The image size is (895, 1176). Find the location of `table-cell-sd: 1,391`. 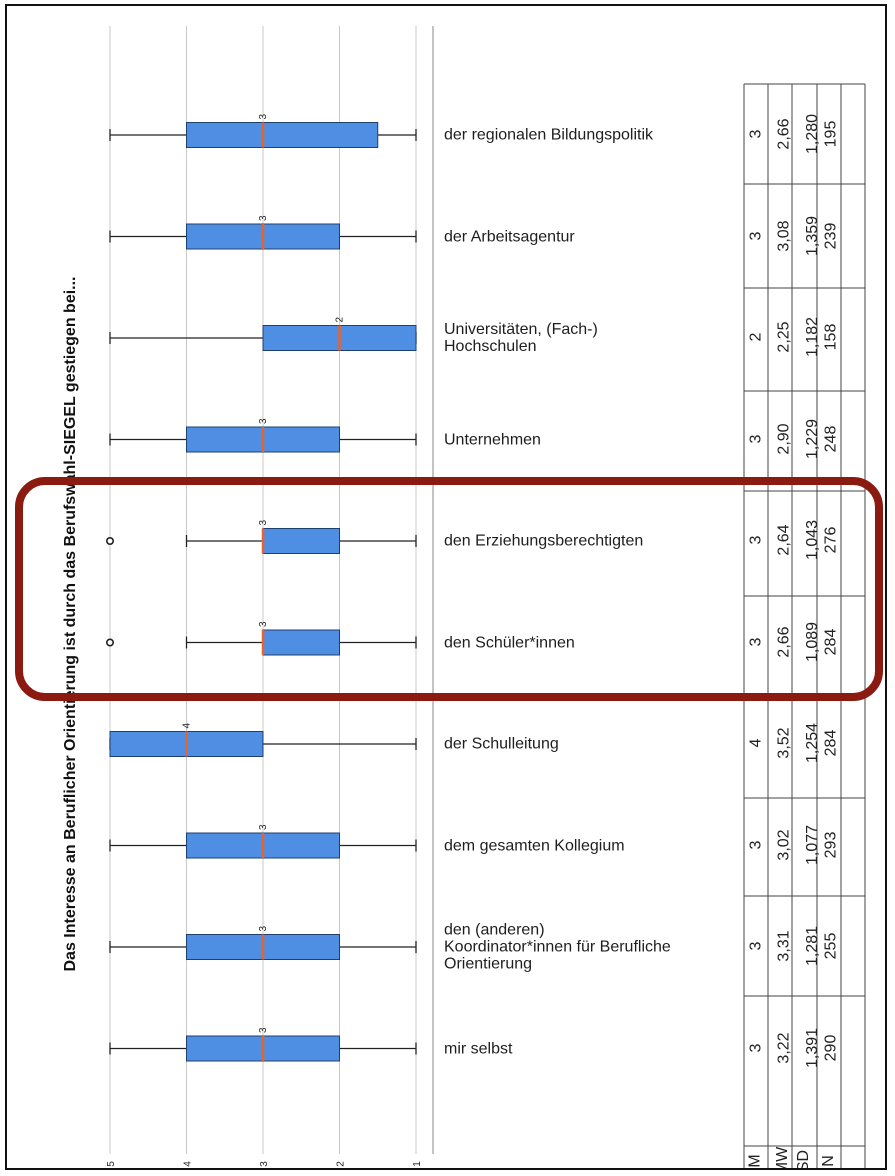

table-cell-sd: 1,391 is located at coordinates (807, 1047).